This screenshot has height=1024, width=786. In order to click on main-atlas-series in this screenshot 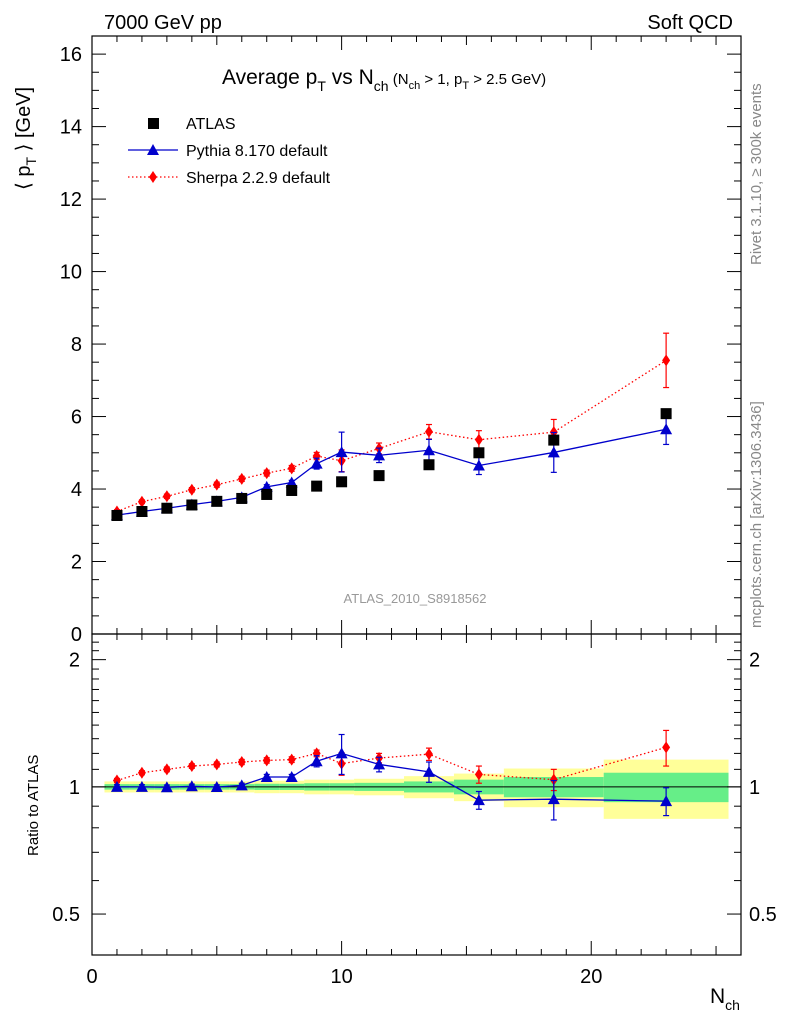, I will do `click(391, 464)`.